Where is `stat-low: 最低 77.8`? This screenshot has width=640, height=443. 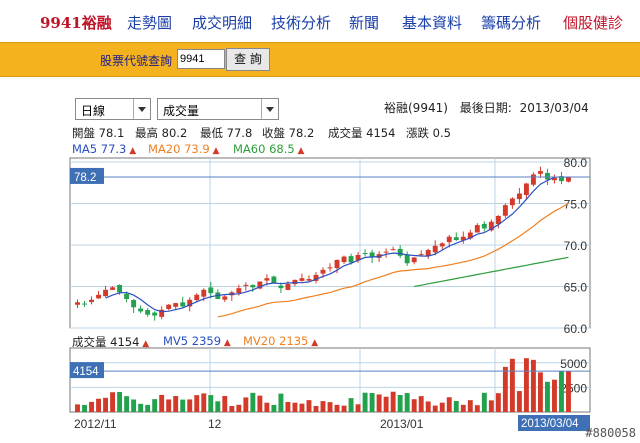 stat-low: 最低 77.8 is located at coordinates (226, 133).